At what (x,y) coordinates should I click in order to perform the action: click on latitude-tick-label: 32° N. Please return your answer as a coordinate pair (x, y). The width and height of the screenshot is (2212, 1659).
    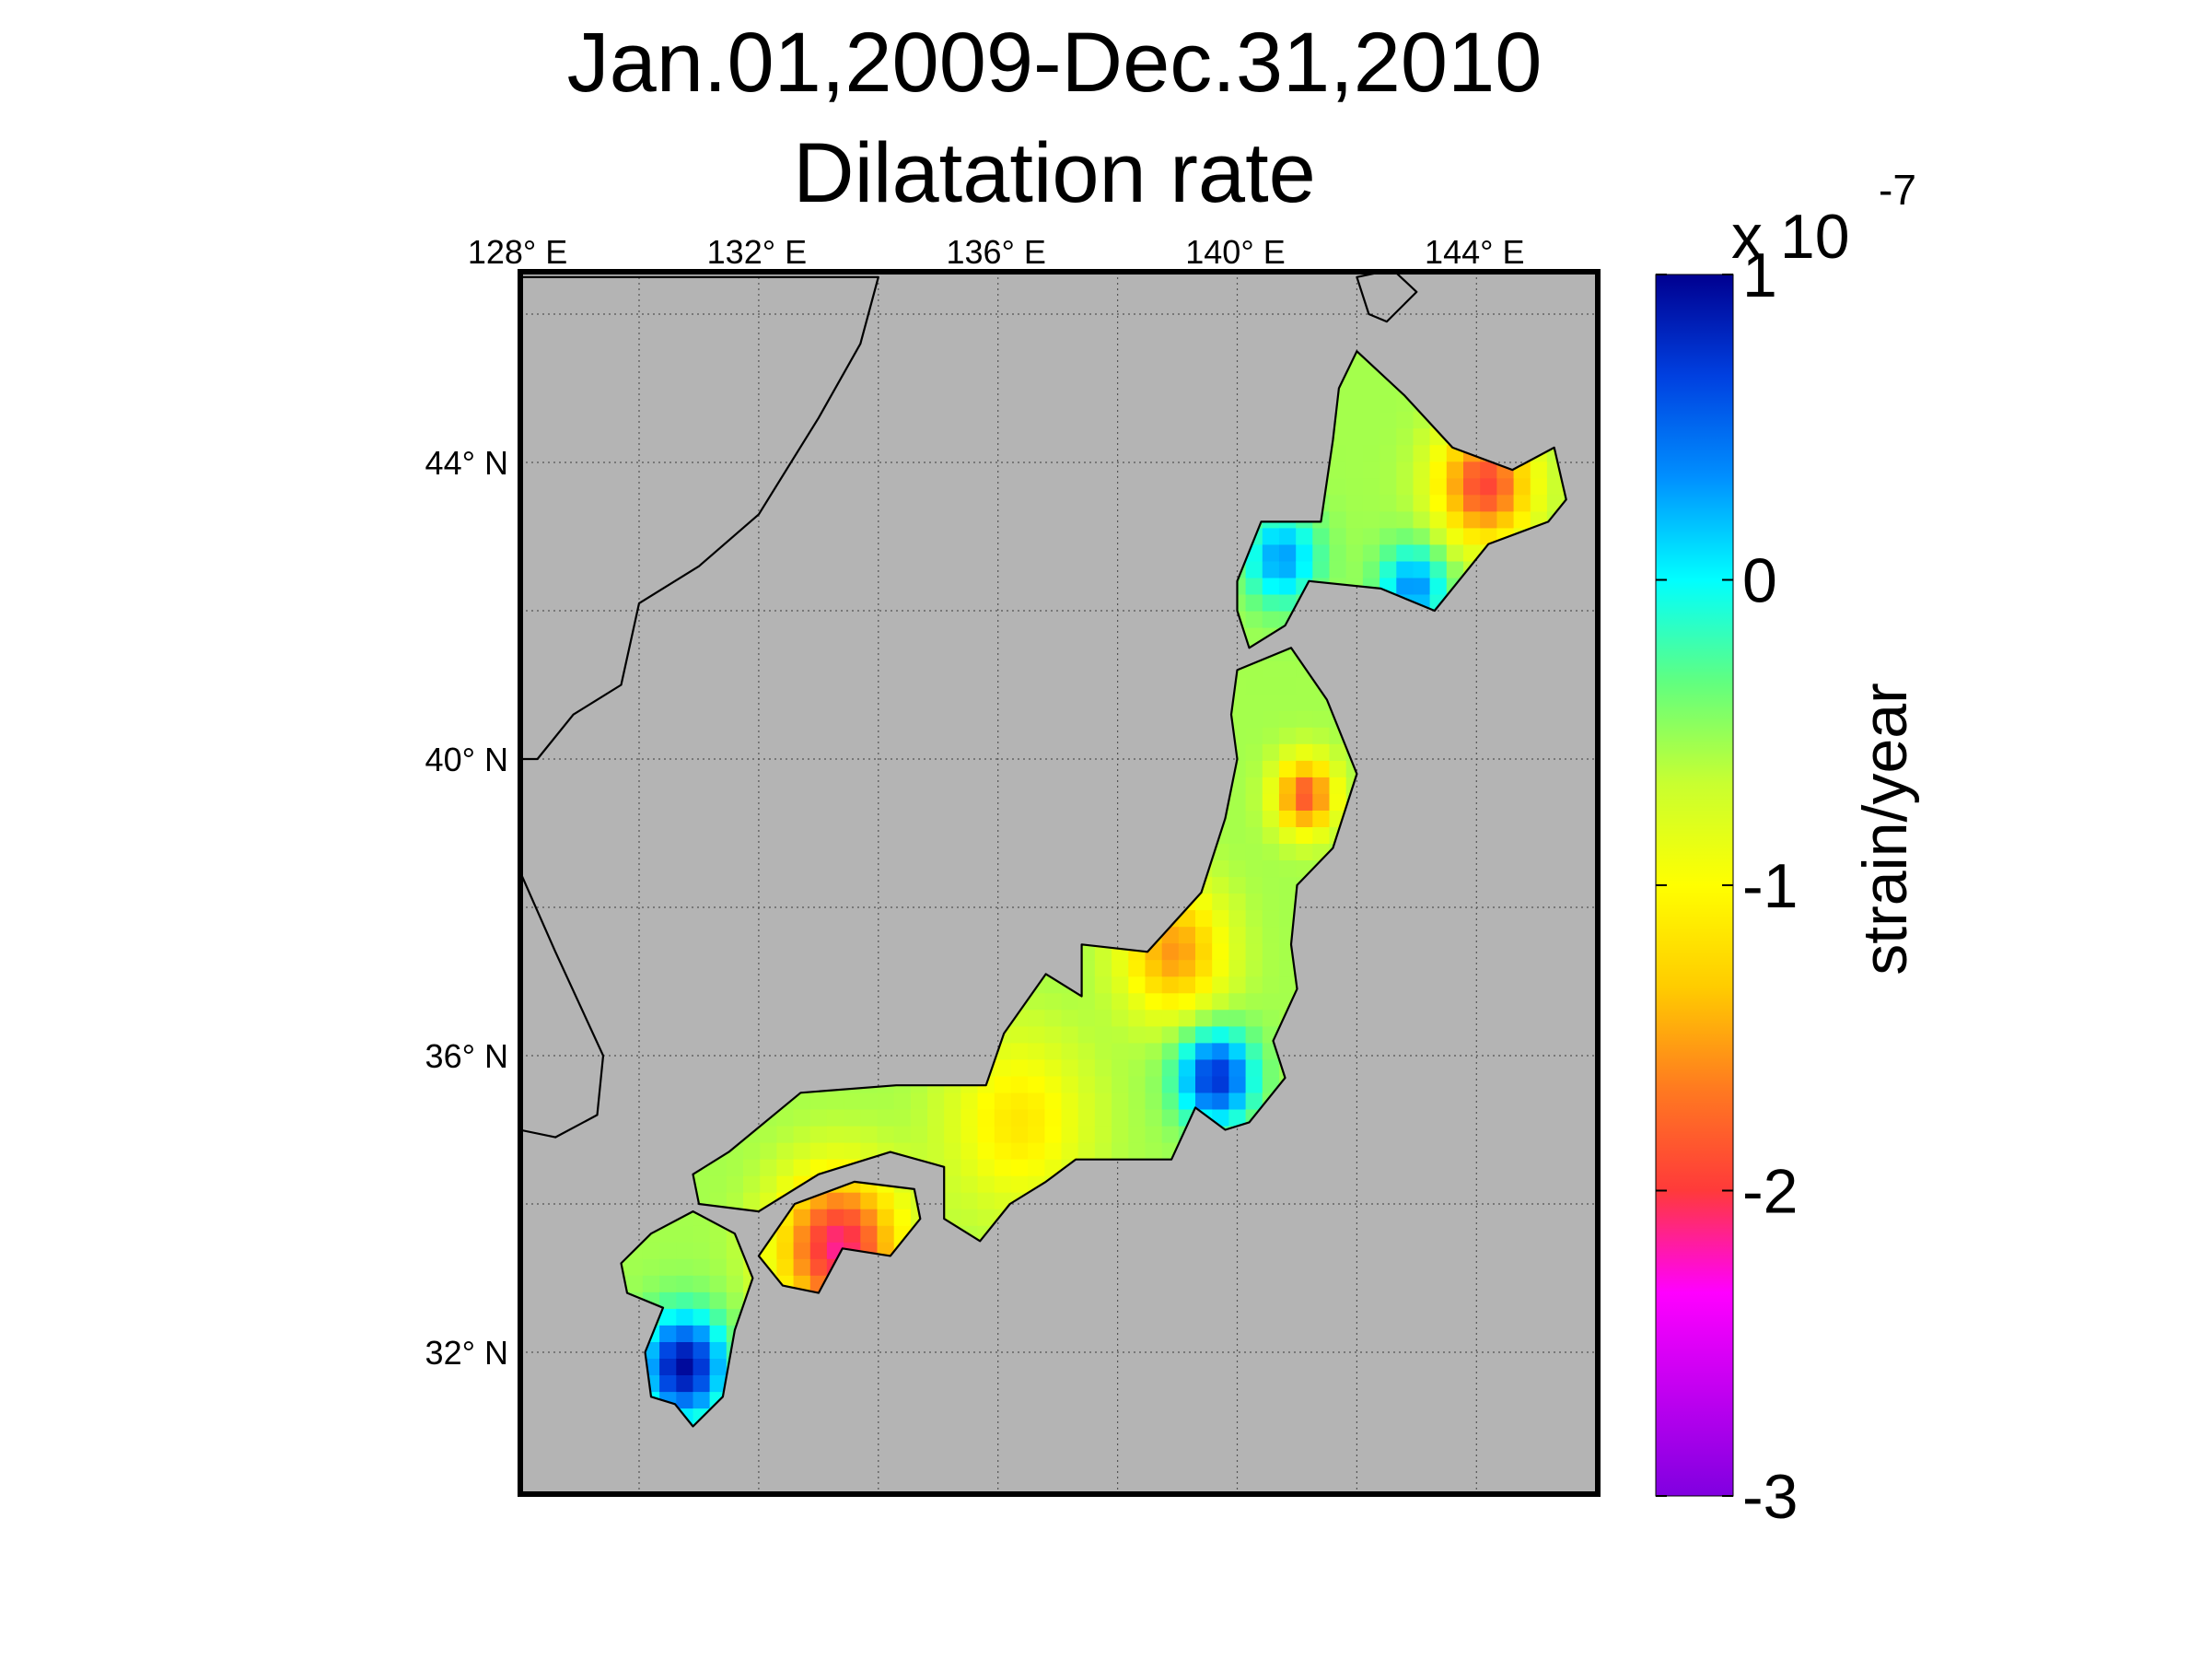
    Looking at the image, I should click on (467, 1353).